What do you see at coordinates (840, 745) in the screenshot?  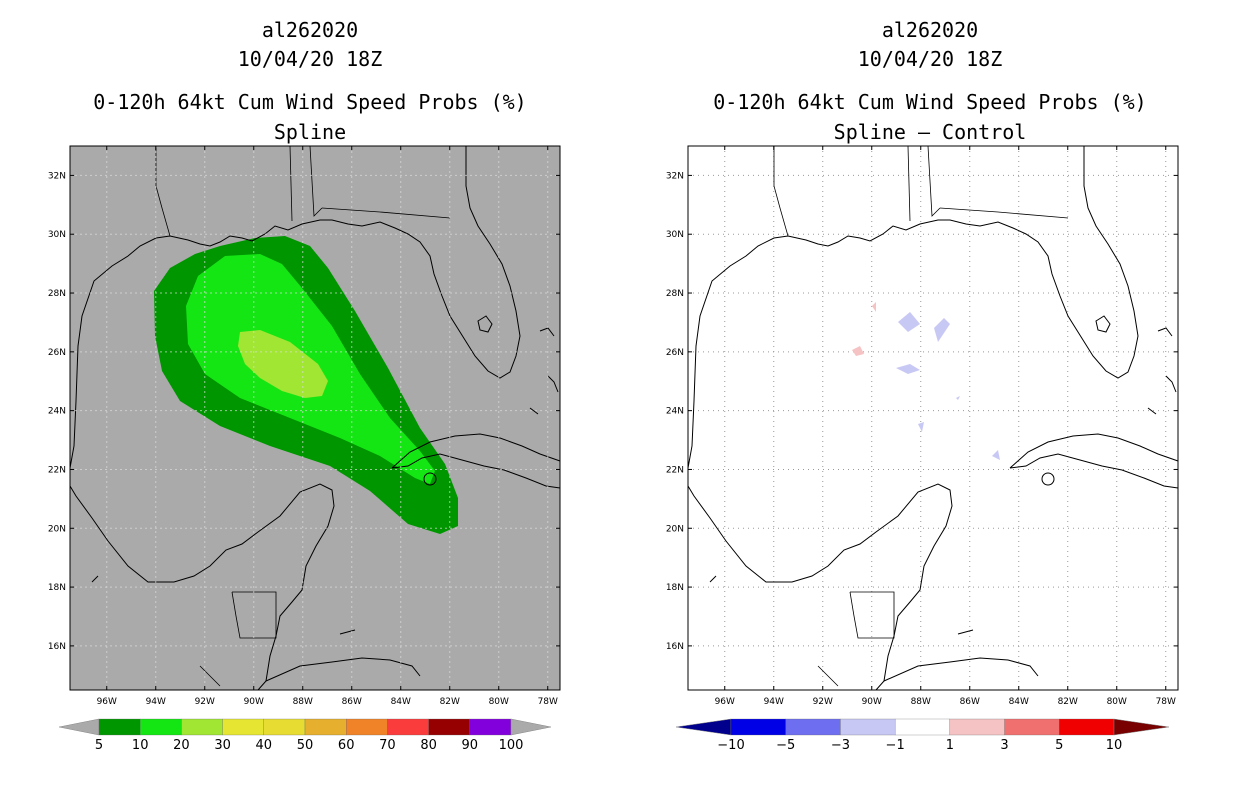 I see `colorbar-label: −3` at bounding box center [840, 745].